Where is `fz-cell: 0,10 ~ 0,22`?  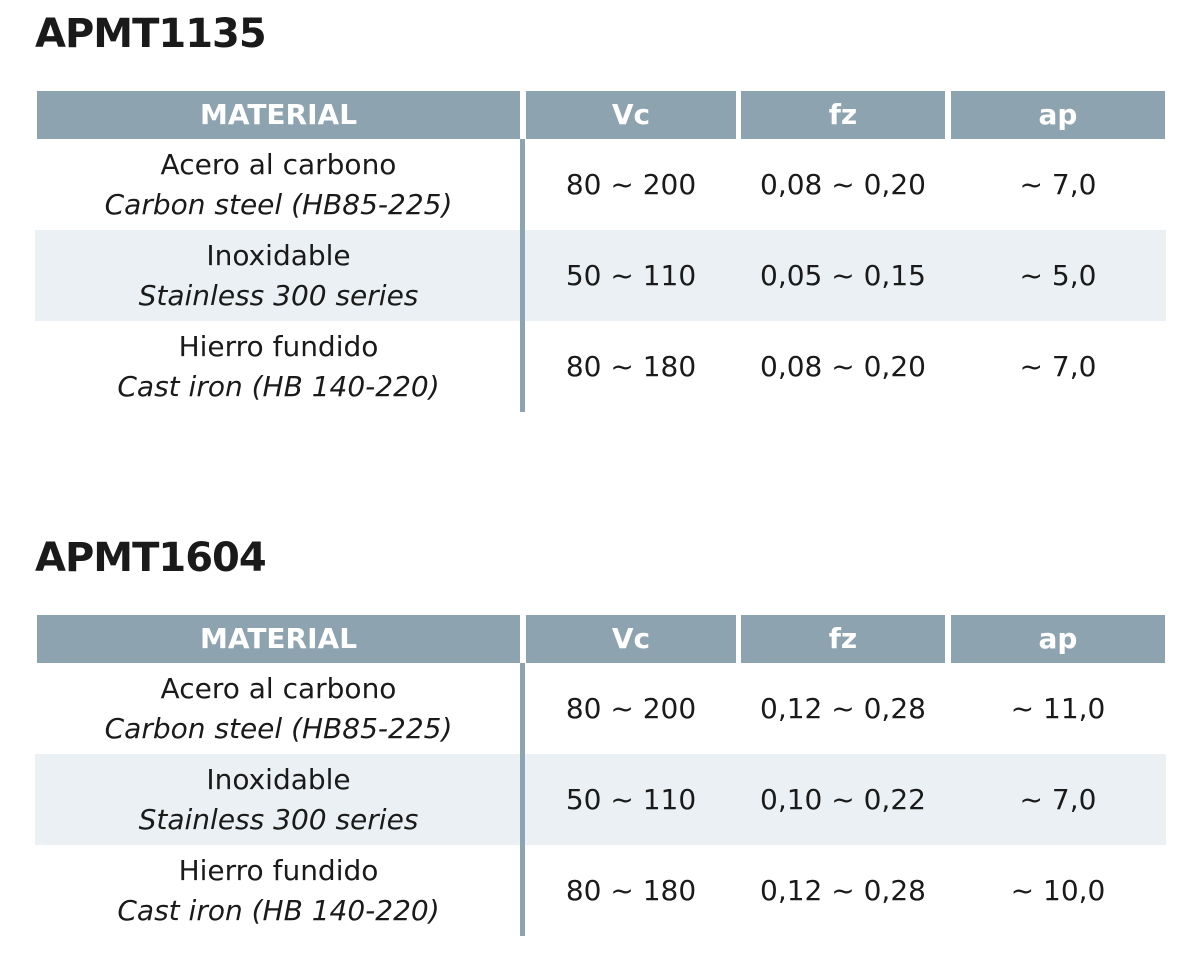
fz-cell: 0,10 ~ 0,22 is located at coordinates (843, 799).